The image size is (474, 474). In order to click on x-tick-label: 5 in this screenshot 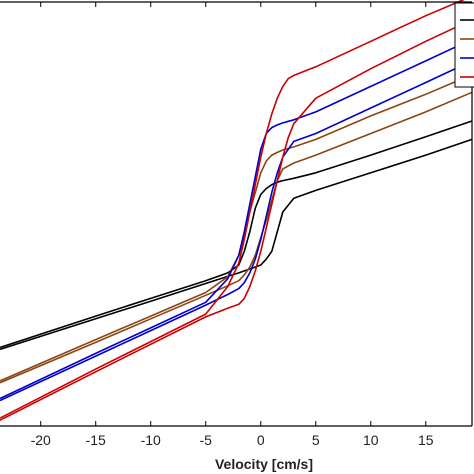, I will do `click(316, 440)`.